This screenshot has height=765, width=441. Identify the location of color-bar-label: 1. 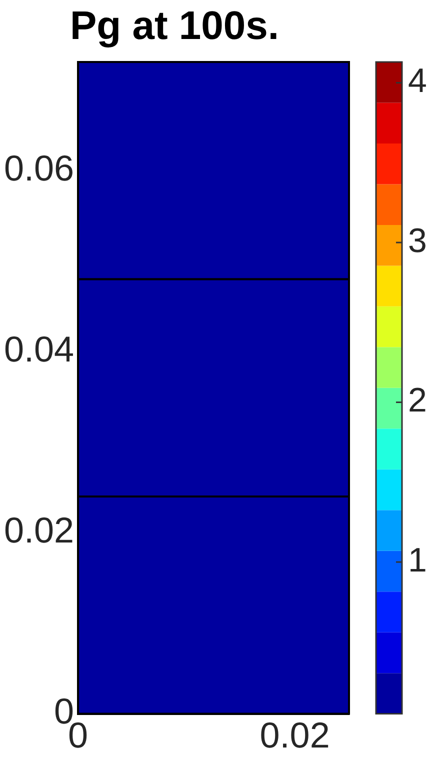
(417, 560).